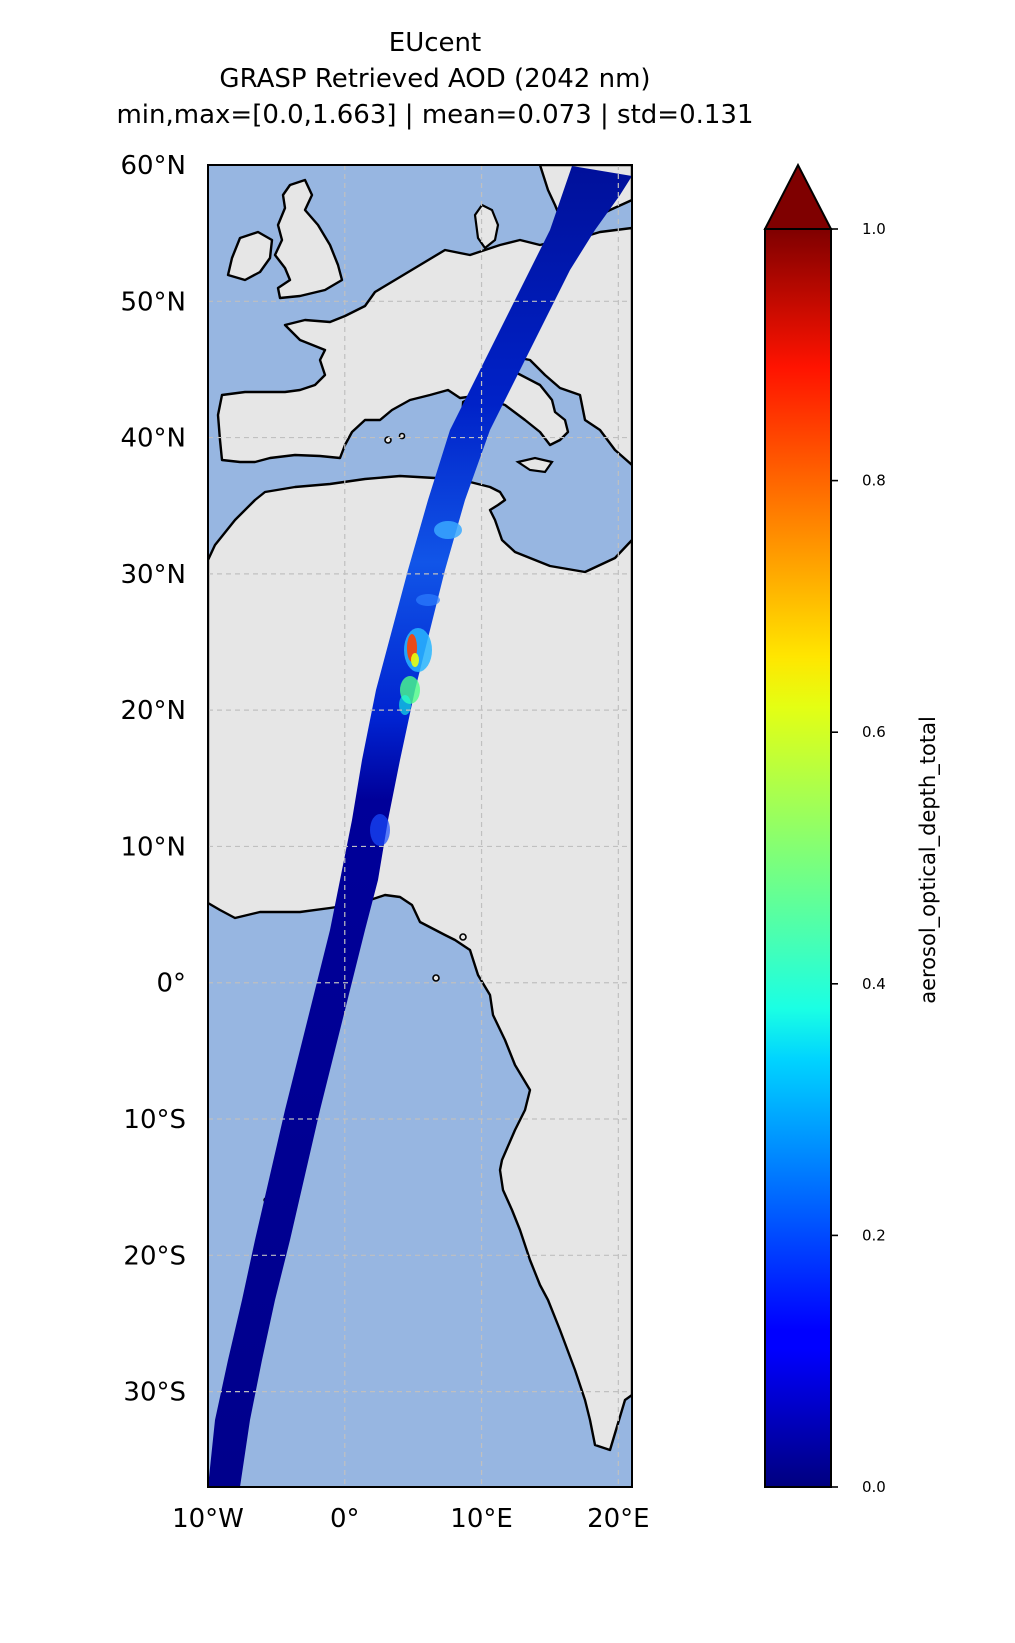 This screenshot has width=1015, height=1643. What do you see at coordinates (410, 1519) in the screenshot?
I see `longitude-tick-labels: 10°W 0° 10°E 20°E` at bounding box center [410, 1519].